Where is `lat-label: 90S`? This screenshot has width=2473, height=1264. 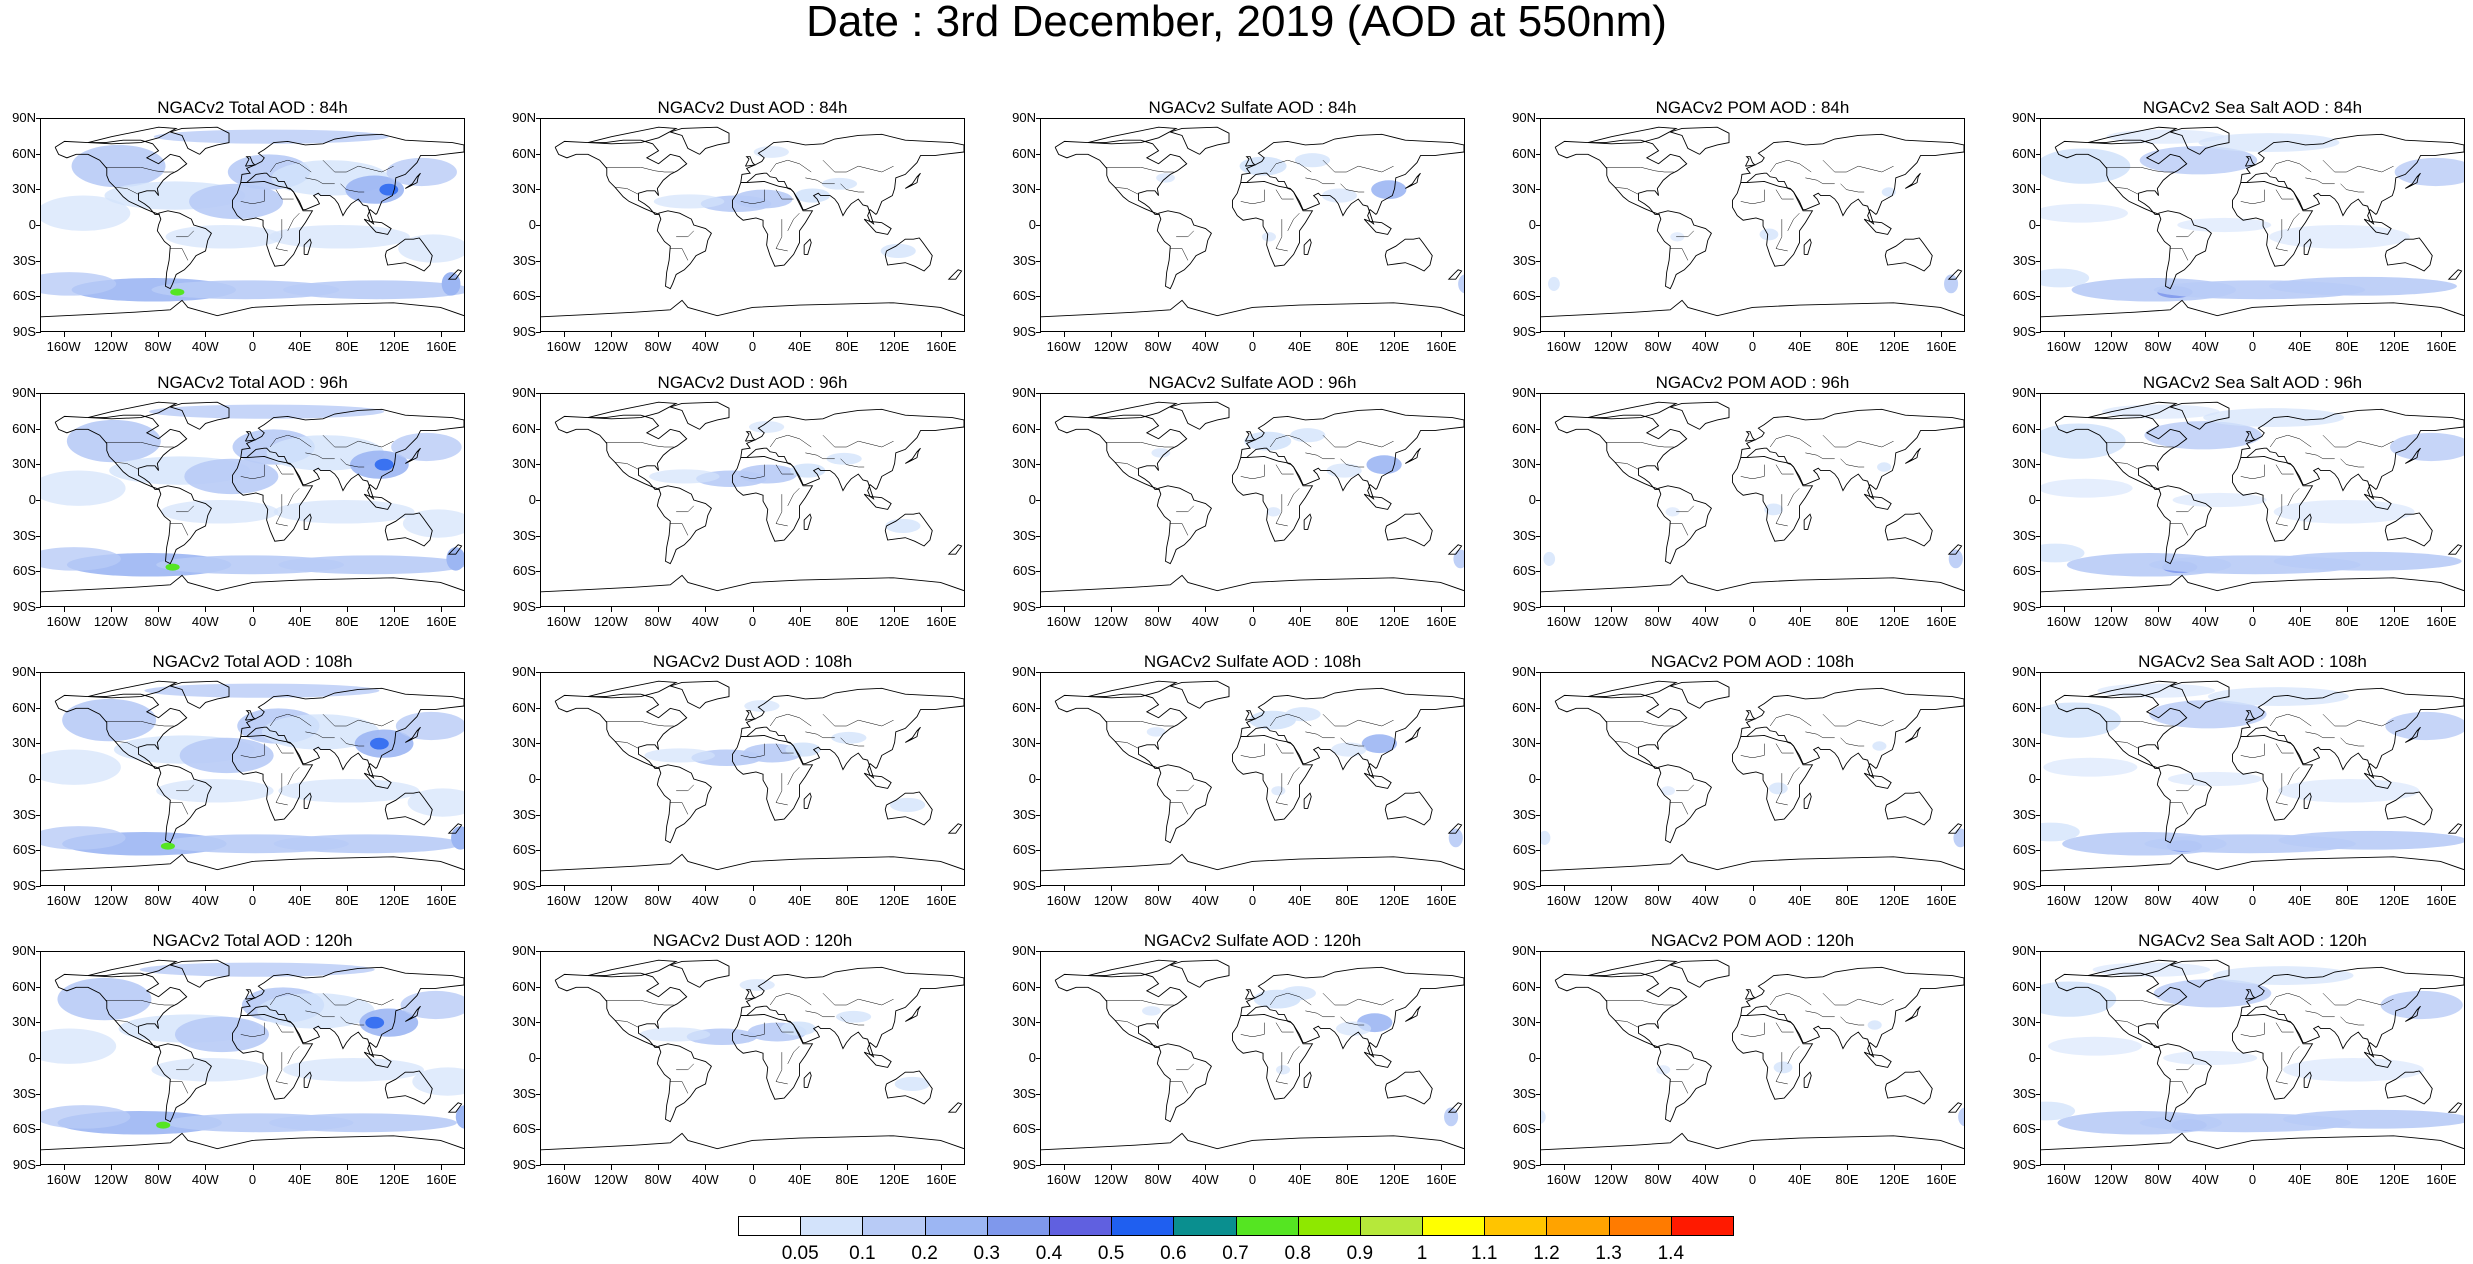
lat-label: 90S is located at coordinates (1024, 606).